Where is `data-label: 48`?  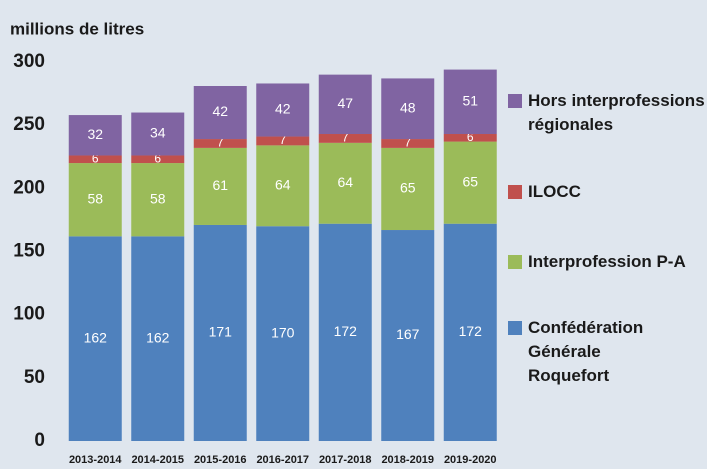 data-label: 48 is located at coordinates (408, 107).